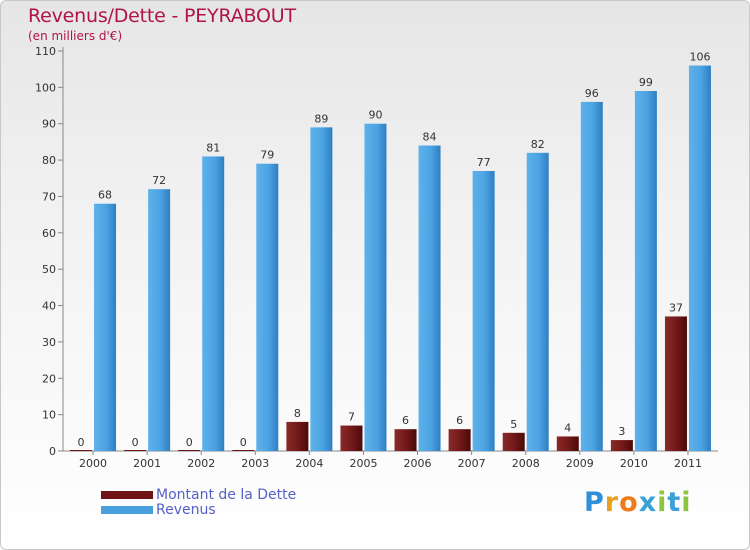  What do you see at coordinates (688, 463) in the screenshot?
I see `x-tick-label: 2011` at bounding box center [688, 463].